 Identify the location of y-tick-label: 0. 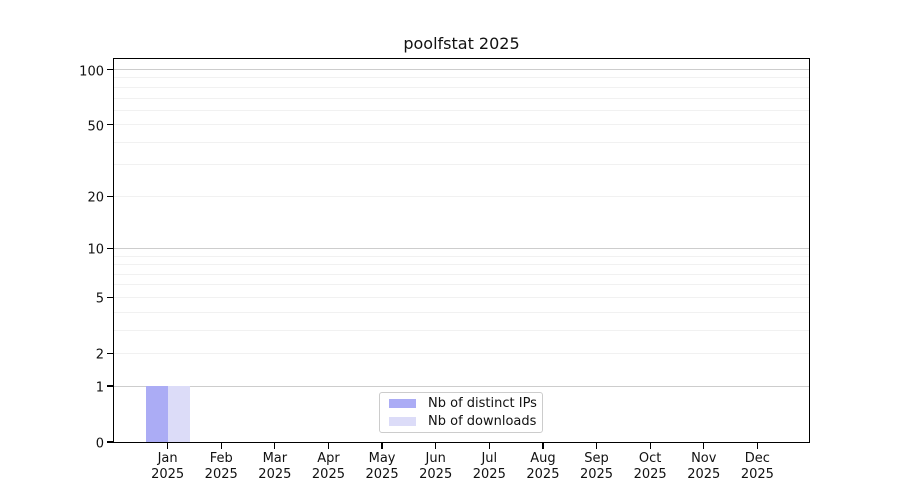
(99, 444).